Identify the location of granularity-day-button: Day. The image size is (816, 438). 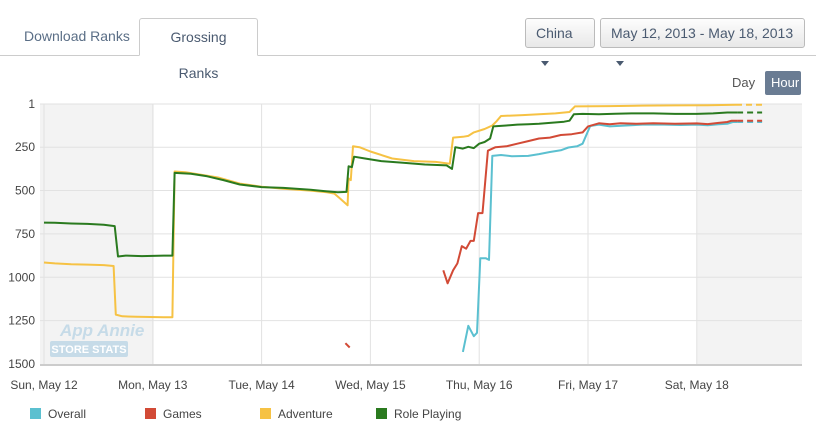
(744, 82).